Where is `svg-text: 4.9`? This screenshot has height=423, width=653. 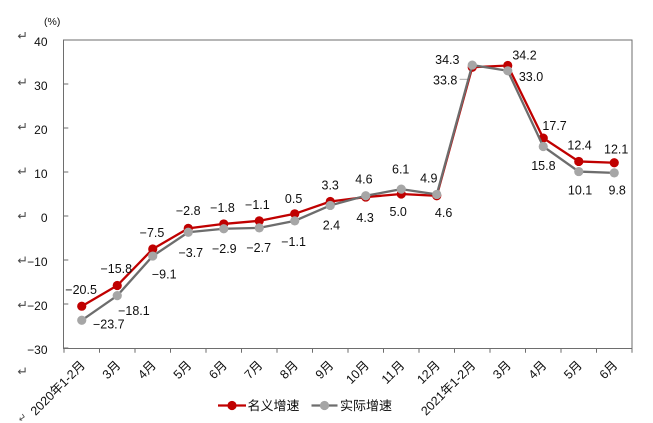 svg-text: 4.9 is located at coordinates (428, 178).